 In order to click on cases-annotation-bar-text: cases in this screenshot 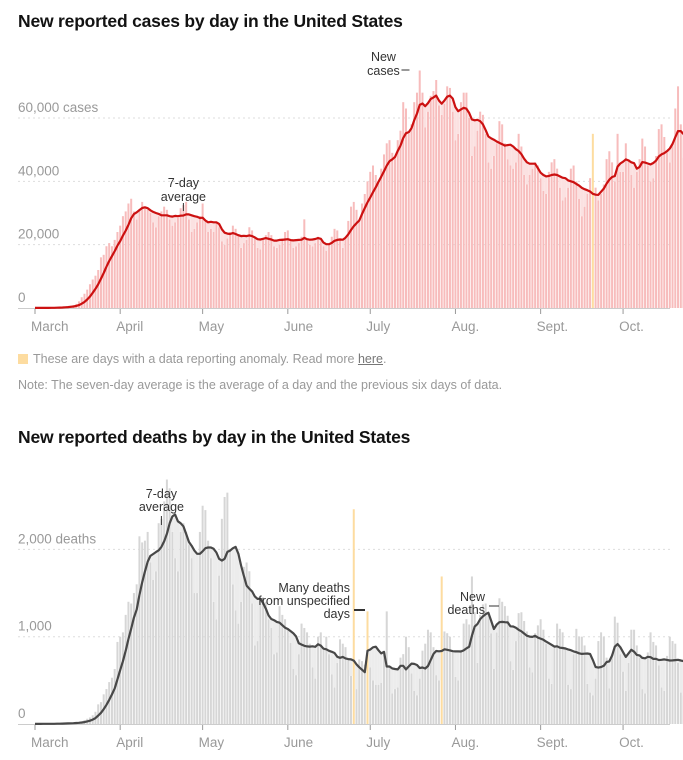, I will do `click(383, 71)`.